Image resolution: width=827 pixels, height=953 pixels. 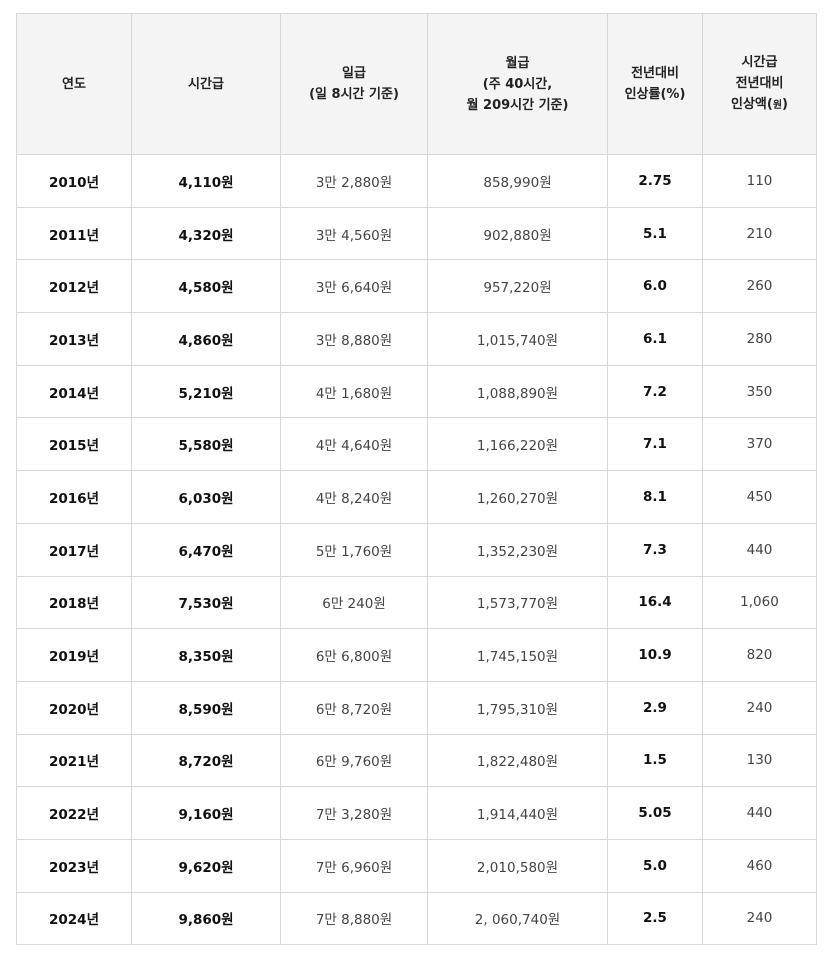 What do you see at coordinates (354, 918) in the screenshot?
I see `cell-daily: 7만 8,880원` at bounding box center [354, 918].